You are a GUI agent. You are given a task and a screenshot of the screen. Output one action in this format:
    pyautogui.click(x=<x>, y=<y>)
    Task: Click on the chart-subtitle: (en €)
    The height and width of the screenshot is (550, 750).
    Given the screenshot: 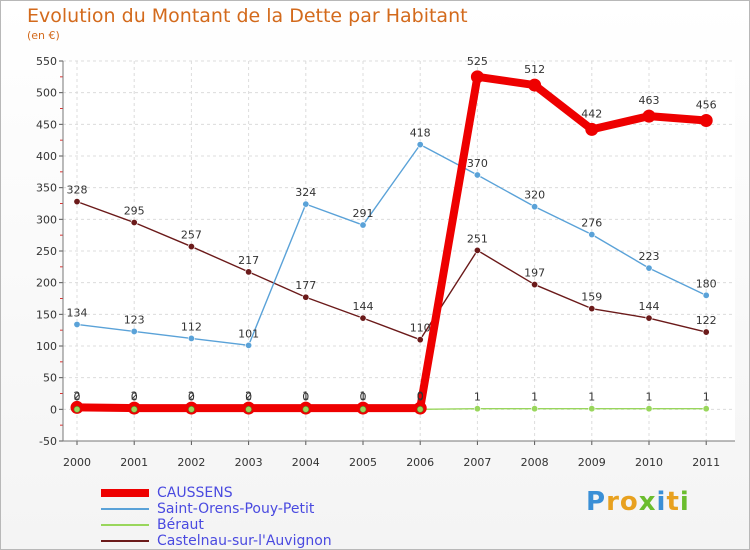 What is the action you would take?
    pyautogui.click(x=43, y=35)
    